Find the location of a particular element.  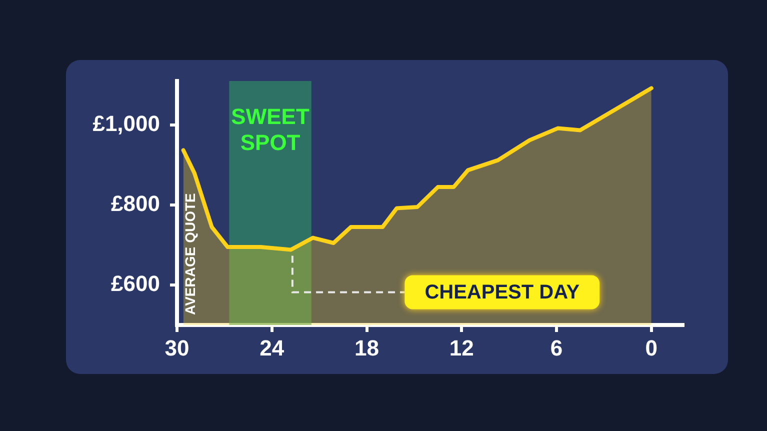

annotation: CHEAPEST DAY is located at coordinates (502, 293).